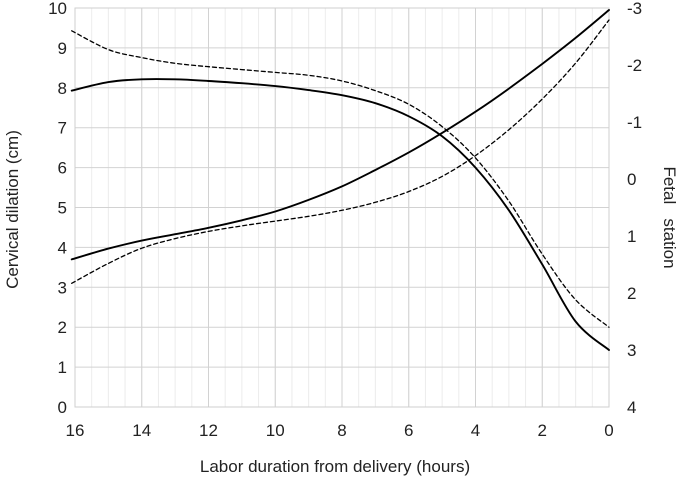 The height and width of the screenshot is (479, 685). Describe the element at coordinates (12, 209) in the screenshot. I see `y-axis-title: Cervical dilation (cm)` at that location.